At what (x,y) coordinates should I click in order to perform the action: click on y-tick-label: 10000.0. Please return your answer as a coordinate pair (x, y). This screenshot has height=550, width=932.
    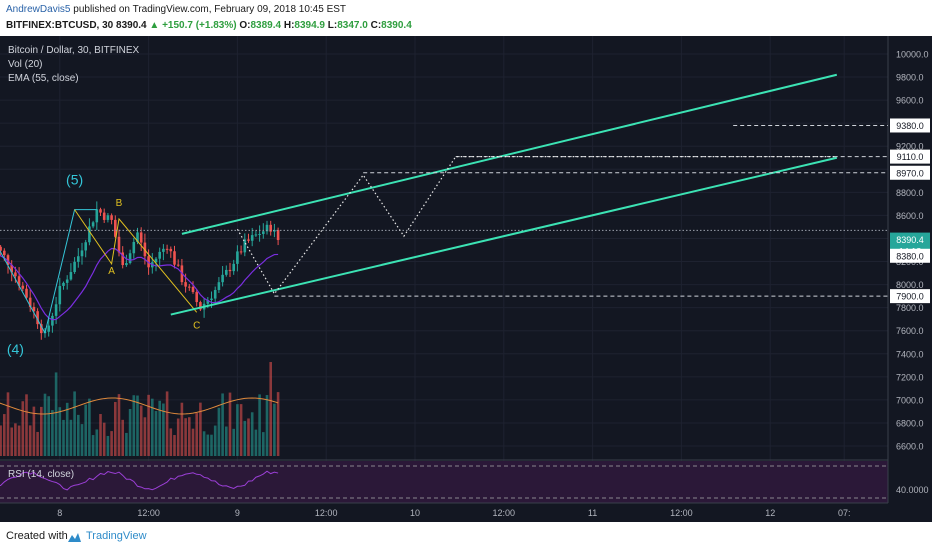
    Looking at the image, I should click on (912, 55).